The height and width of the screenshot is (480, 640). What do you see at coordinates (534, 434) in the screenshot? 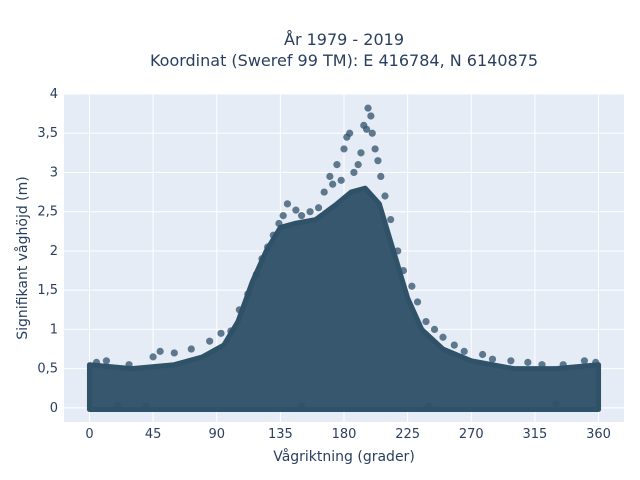
I see `x-tick-label: 315` at bounding box center [534, 434].